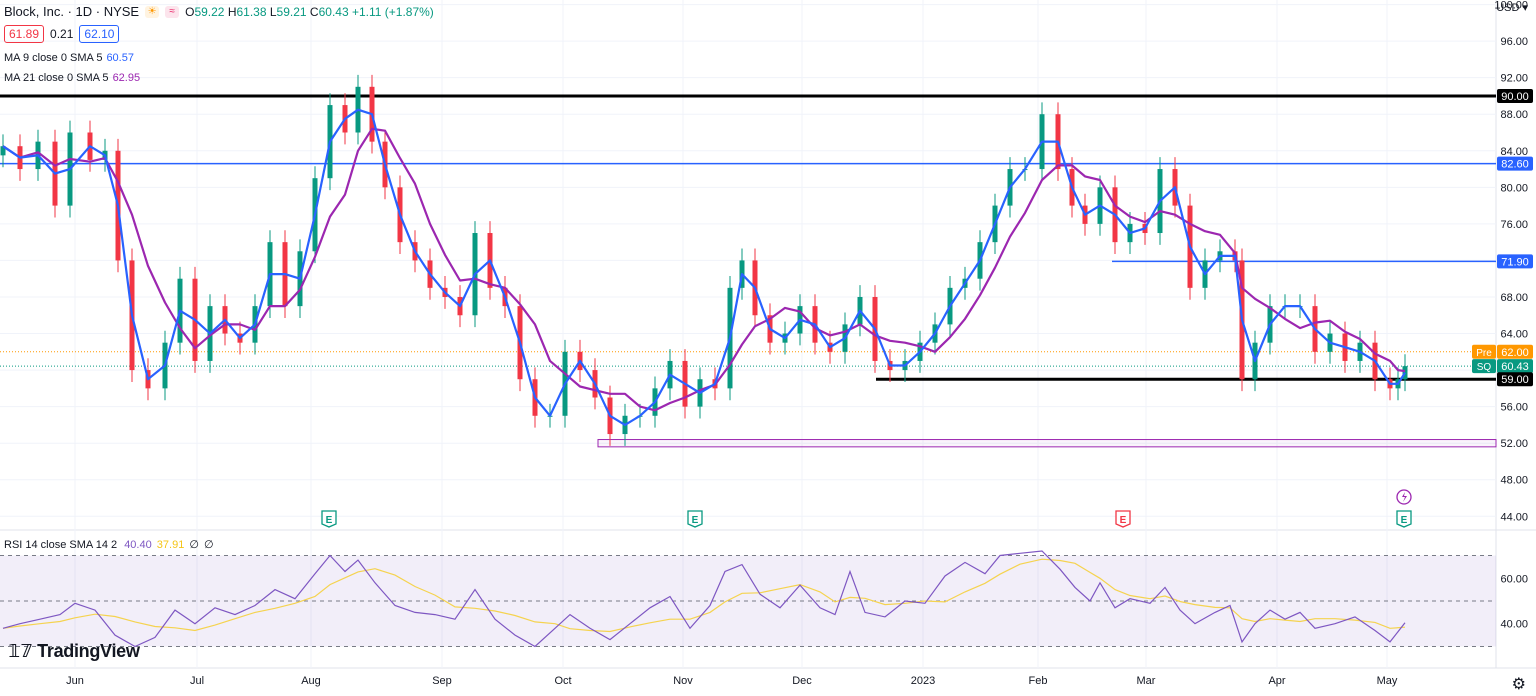  What do you see at coordinates (1047, 443) in the screenshot?
I see `support-zone-box` at bounding box center [1047, 443].